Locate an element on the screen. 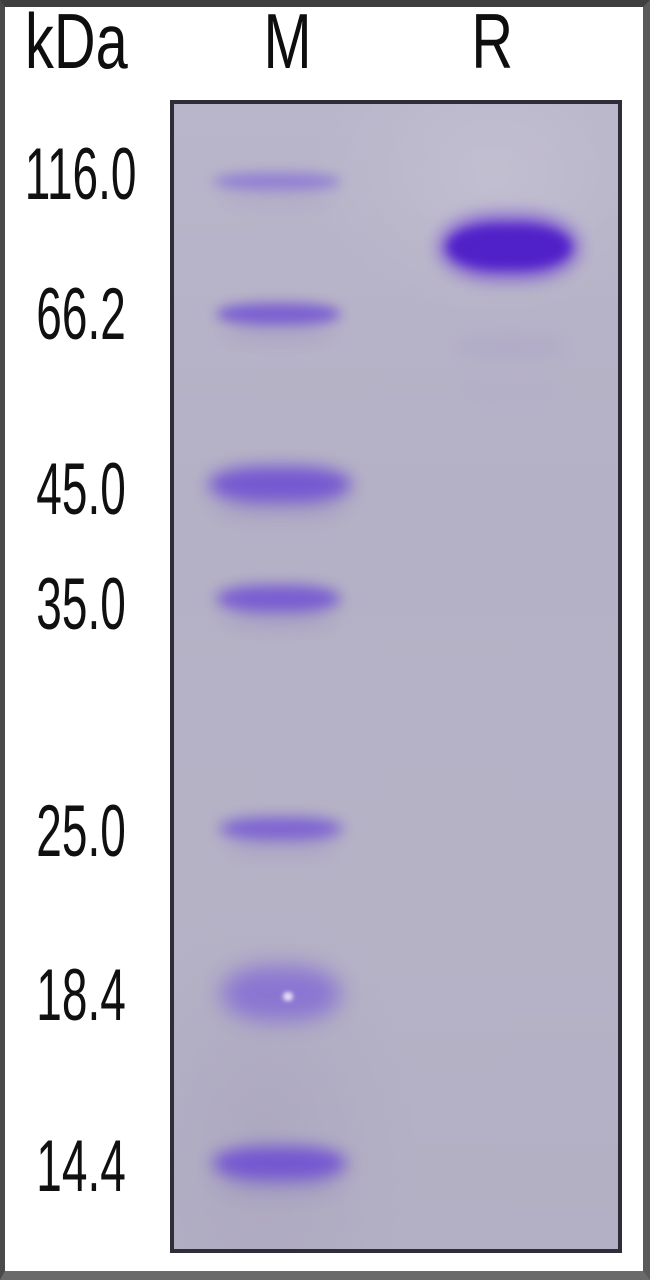 The image size is (650, 1280). unit-label-text: kDa is located at coordinates (76, 42).